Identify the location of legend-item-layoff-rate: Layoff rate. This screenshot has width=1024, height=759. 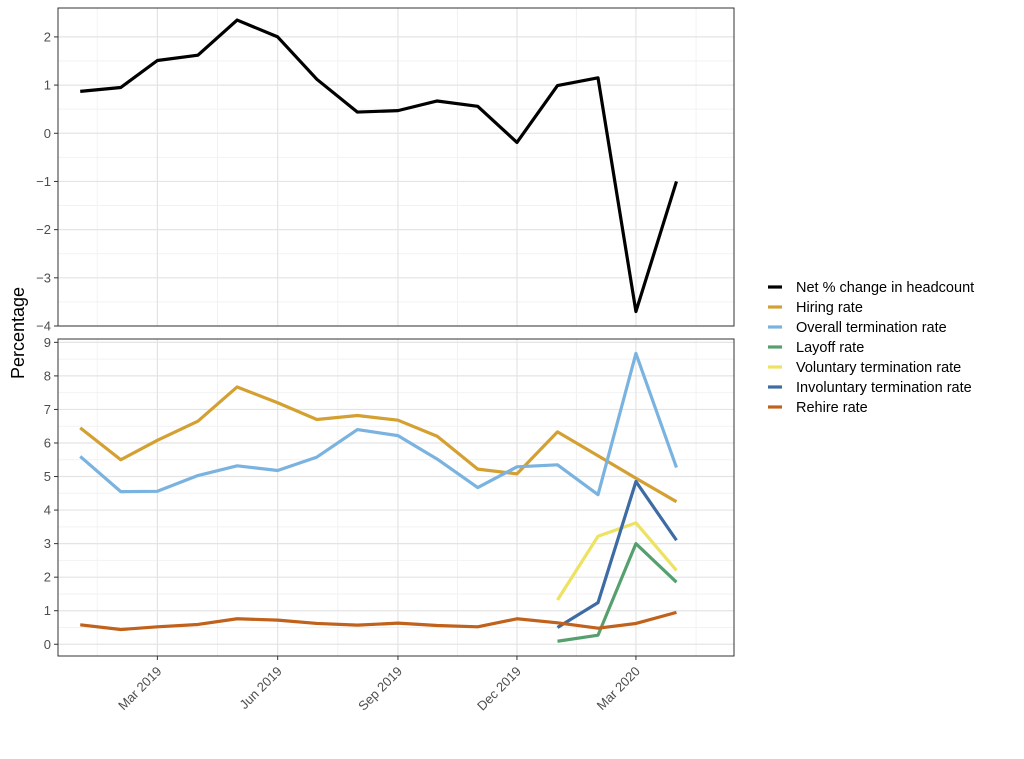
(816, 348).